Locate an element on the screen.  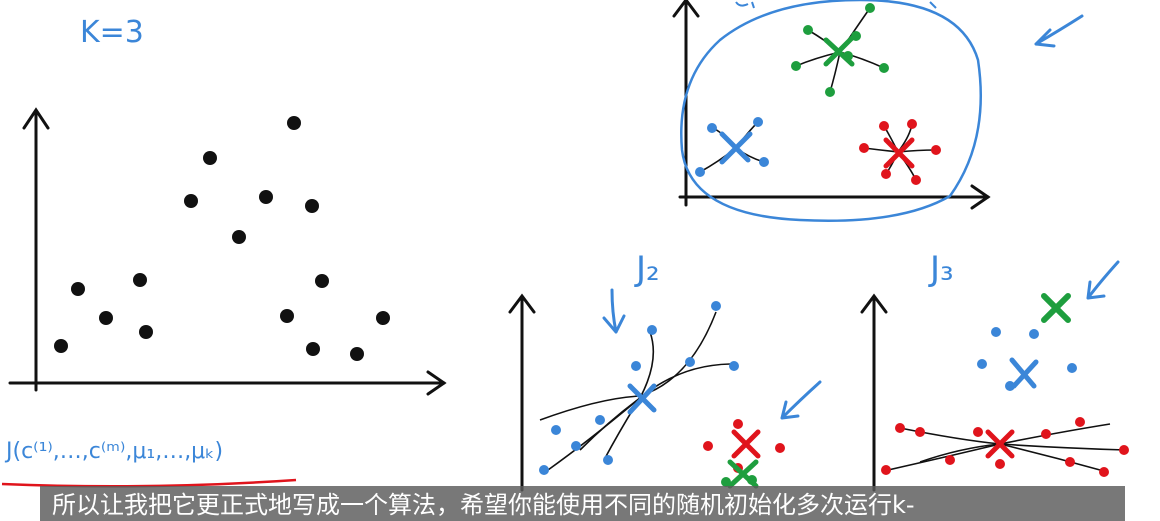
j1-label-fragment is located at coordinates (745, 5).